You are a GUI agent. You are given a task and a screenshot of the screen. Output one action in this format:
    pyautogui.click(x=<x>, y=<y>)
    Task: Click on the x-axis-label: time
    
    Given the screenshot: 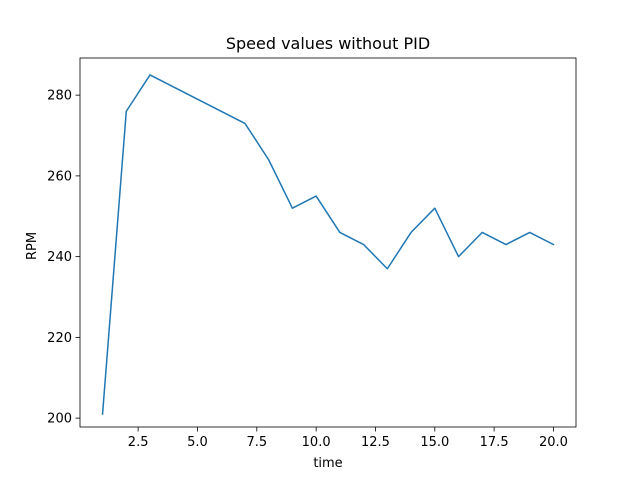 What is the action you would take?
    pyautogui.click(x=327, y=463)
    